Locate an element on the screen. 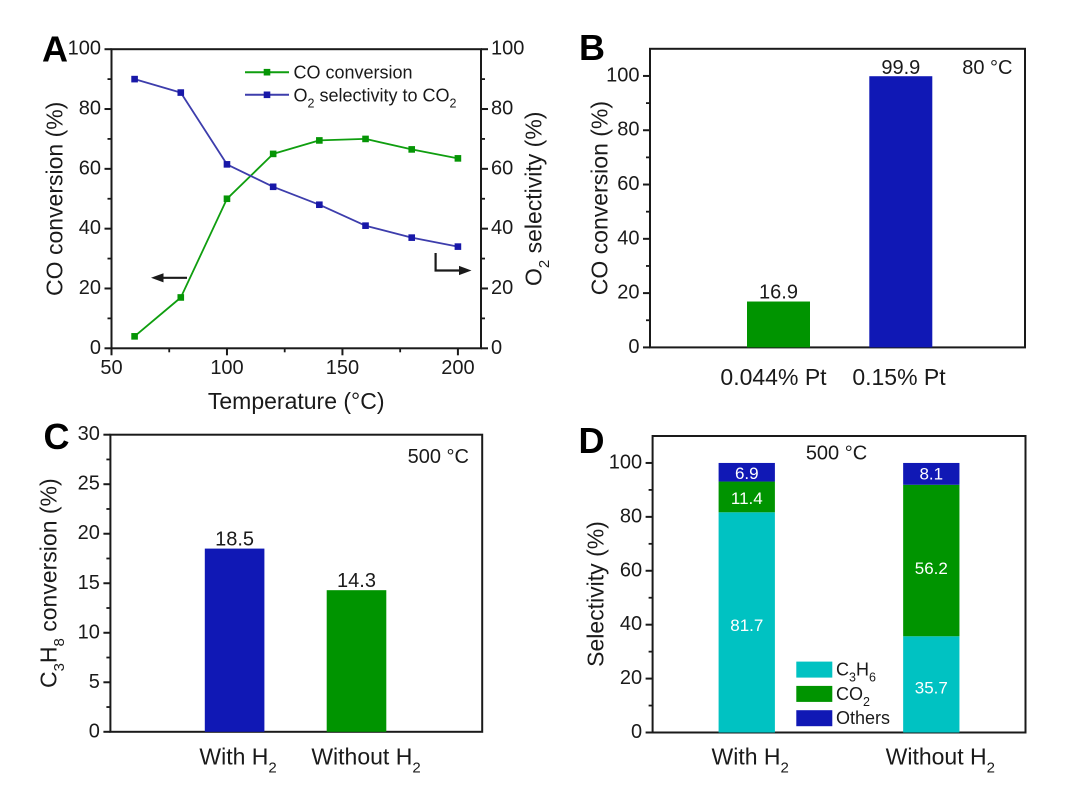  svg-text: CO conversion is located at coordinates (353, 73).